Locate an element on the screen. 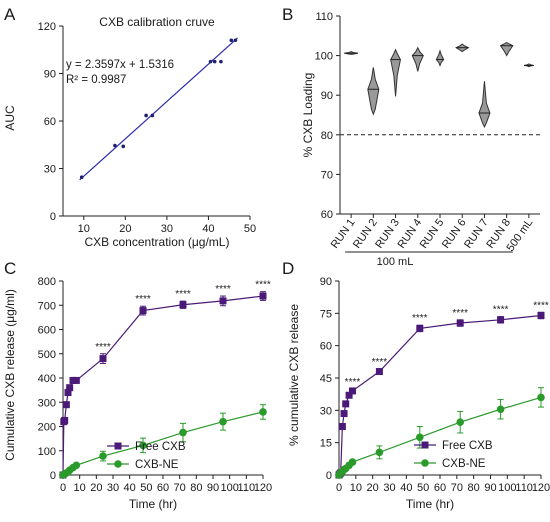 The image size is (550, 522). panel-d-x-tick-label: 90 is located at coordinates (490, 488).